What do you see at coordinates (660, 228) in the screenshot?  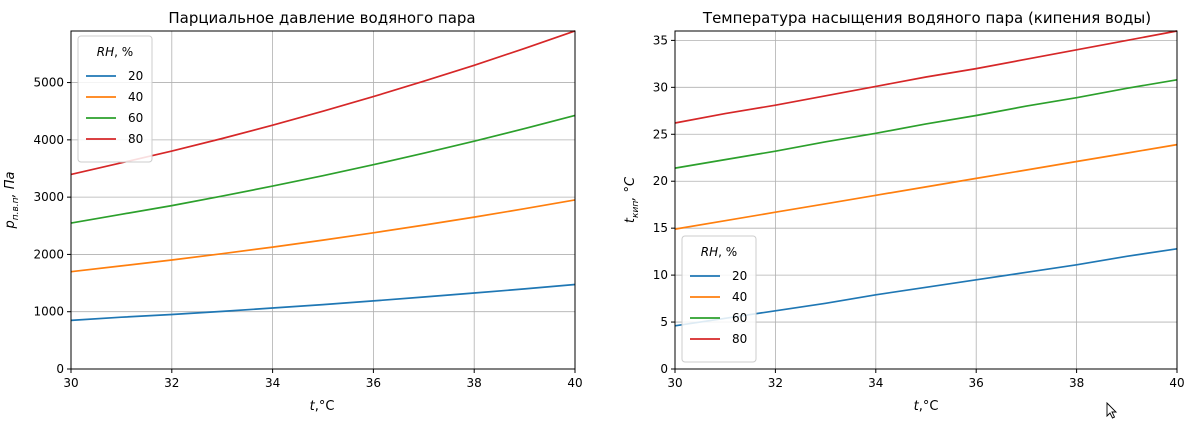 I see `y-tick-label: 15` at bounding box center [660, 228].